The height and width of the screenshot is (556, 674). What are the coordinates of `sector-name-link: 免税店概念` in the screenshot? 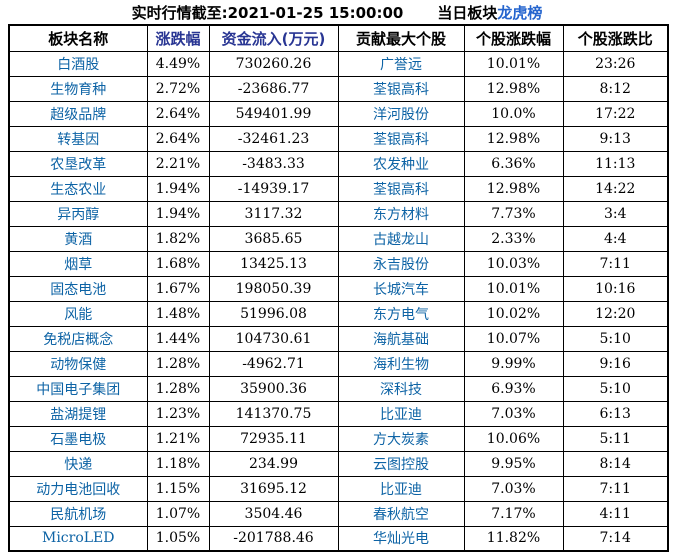 It's located at (78, 338).